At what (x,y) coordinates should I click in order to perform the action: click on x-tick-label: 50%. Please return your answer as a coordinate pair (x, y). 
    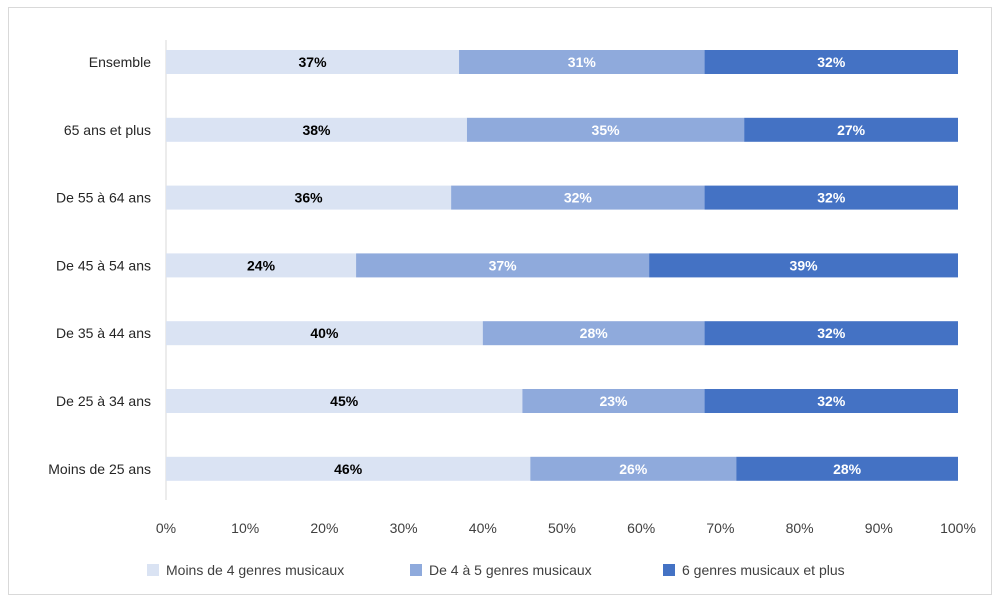
    Looking at the image, I should click on (562, 528).